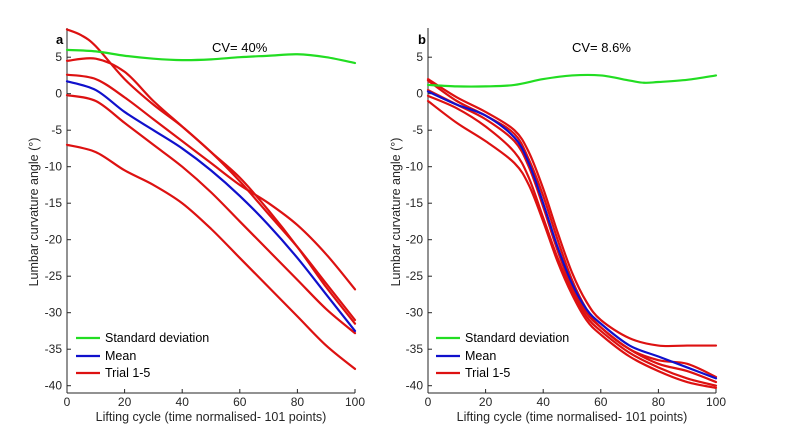  What do you see at coordinates (240, 47) in the screenshot?
I see `panel-a-cv-annotation: CV= 40%` at bounding box center [240, 47].